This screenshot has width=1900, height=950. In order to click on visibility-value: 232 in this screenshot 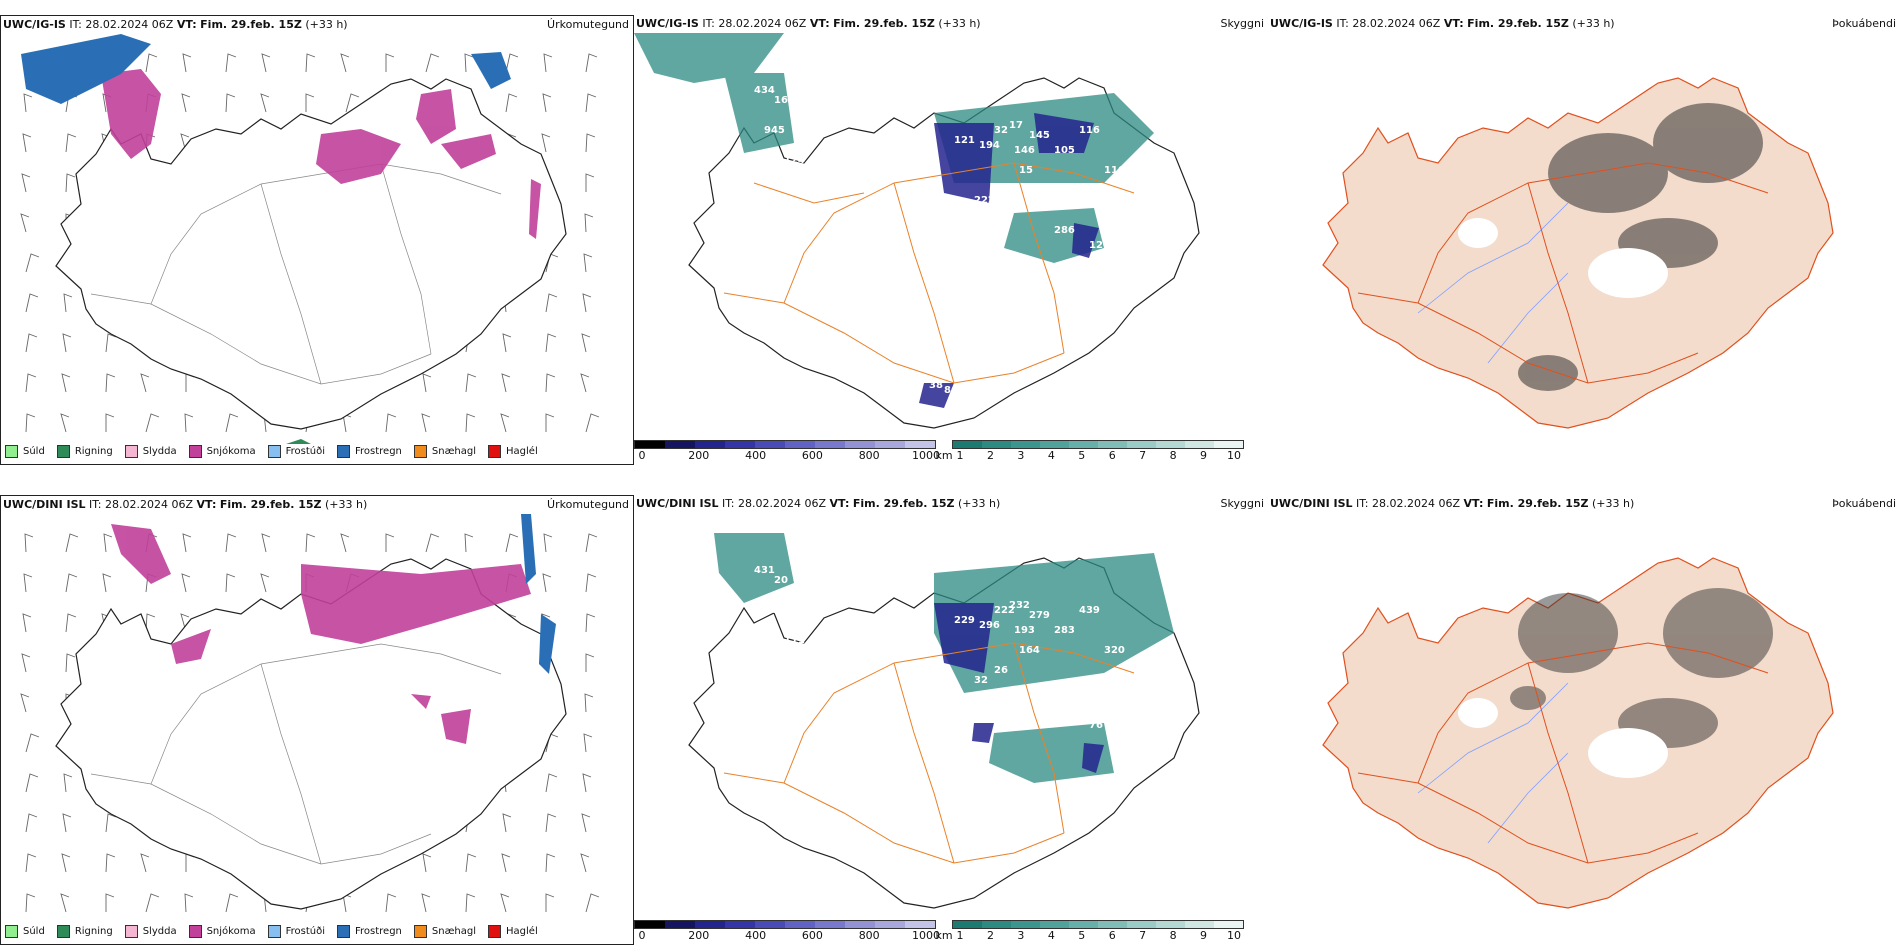, I will do `click(1019, 605)`.